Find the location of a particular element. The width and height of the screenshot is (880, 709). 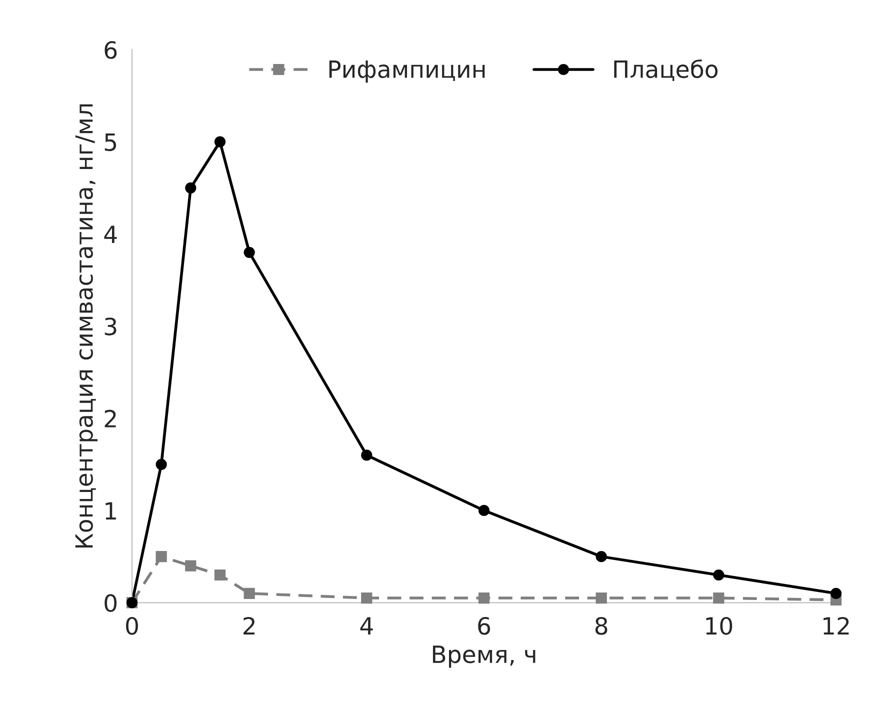

y-tick-label: 3 is located at coordinates (110, 327).